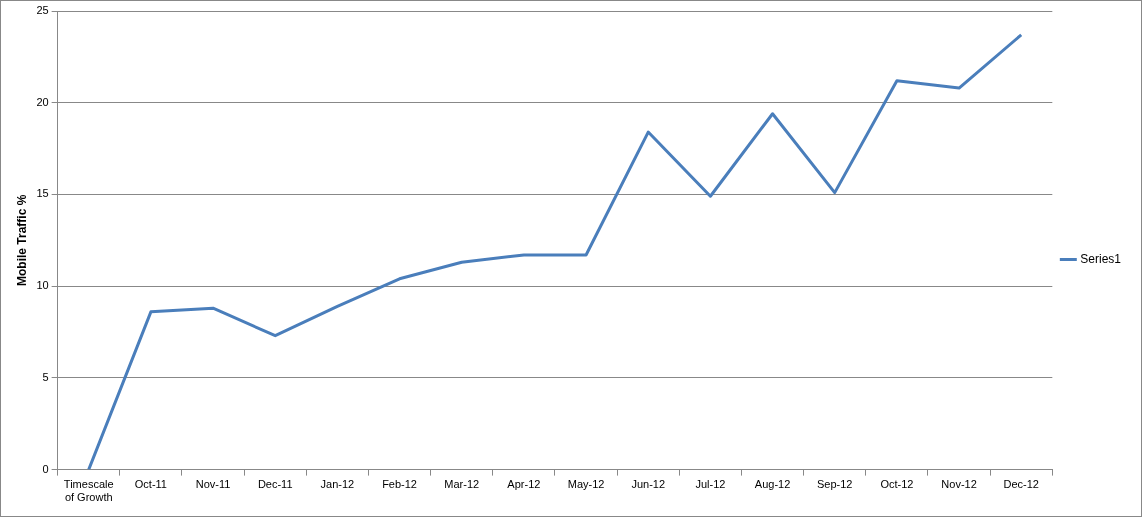  What do you see at coordinates (462, 484) in the screenshot?
I see `x-tick-label: Mar-12` at bounding box center [462, 484].